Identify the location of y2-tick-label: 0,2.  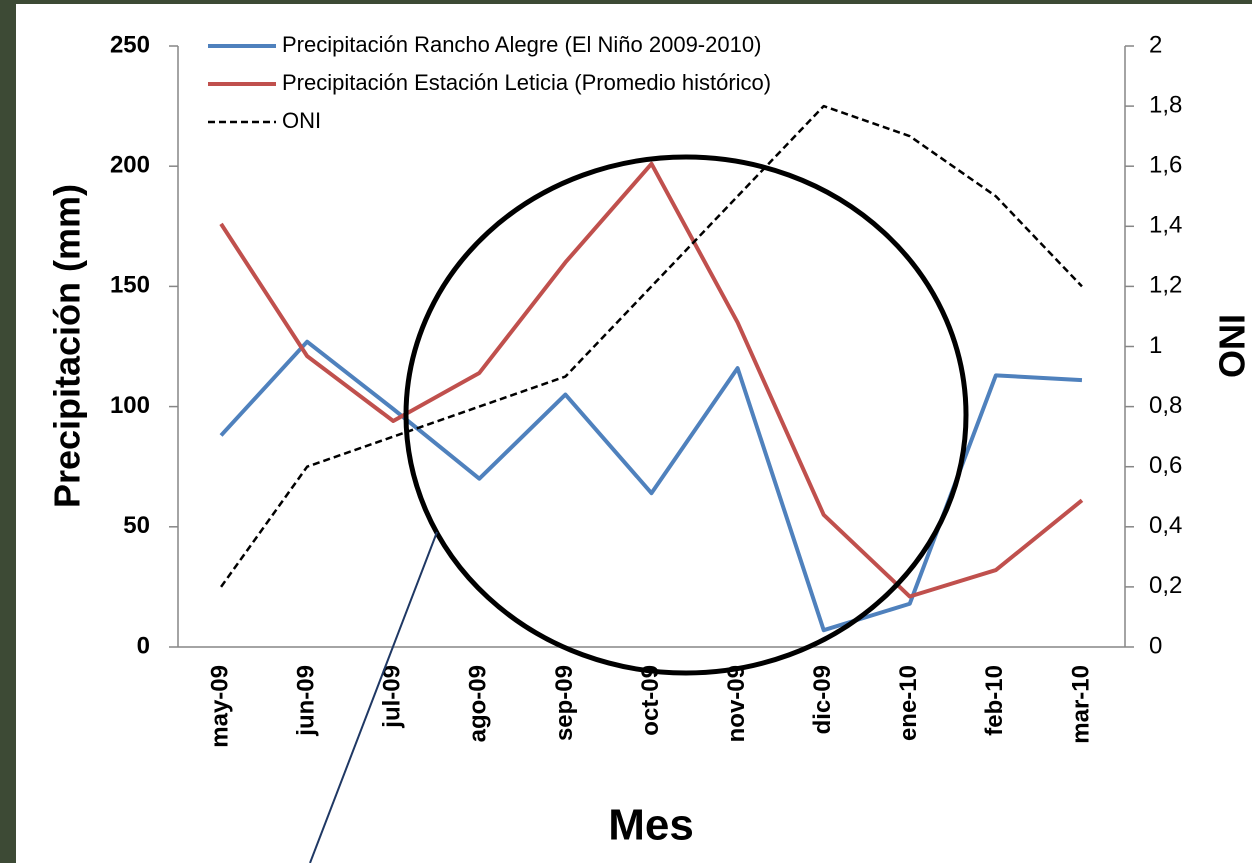
(1165, 585).